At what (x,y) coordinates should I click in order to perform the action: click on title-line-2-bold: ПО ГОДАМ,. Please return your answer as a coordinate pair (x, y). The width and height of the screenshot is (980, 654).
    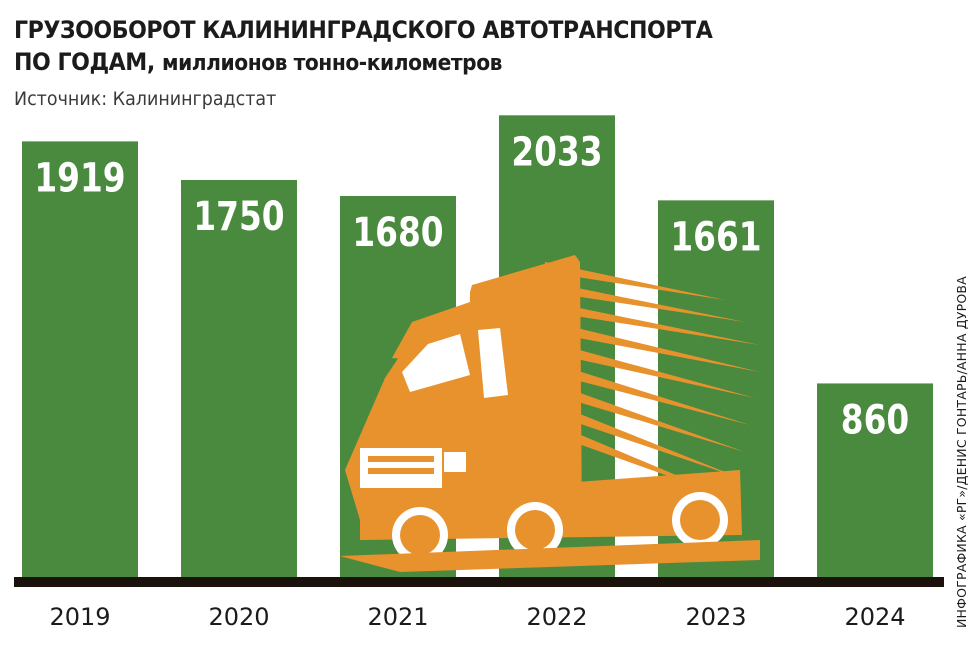
    Looking at the image, I should click on (84, 62).